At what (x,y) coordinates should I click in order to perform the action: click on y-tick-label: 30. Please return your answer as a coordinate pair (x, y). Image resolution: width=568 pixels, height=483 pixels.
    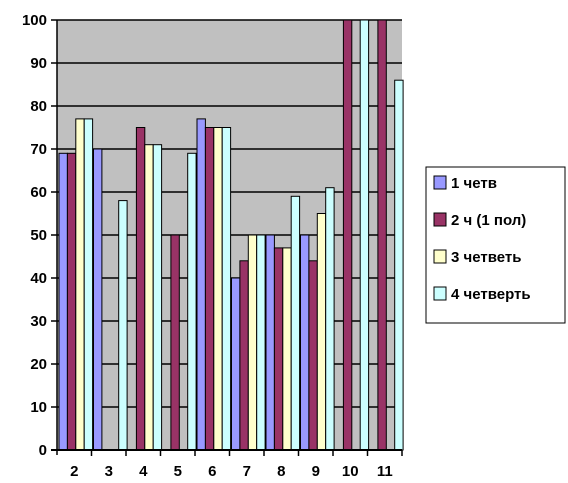
    Looking at the image, I should click on (38, 321).